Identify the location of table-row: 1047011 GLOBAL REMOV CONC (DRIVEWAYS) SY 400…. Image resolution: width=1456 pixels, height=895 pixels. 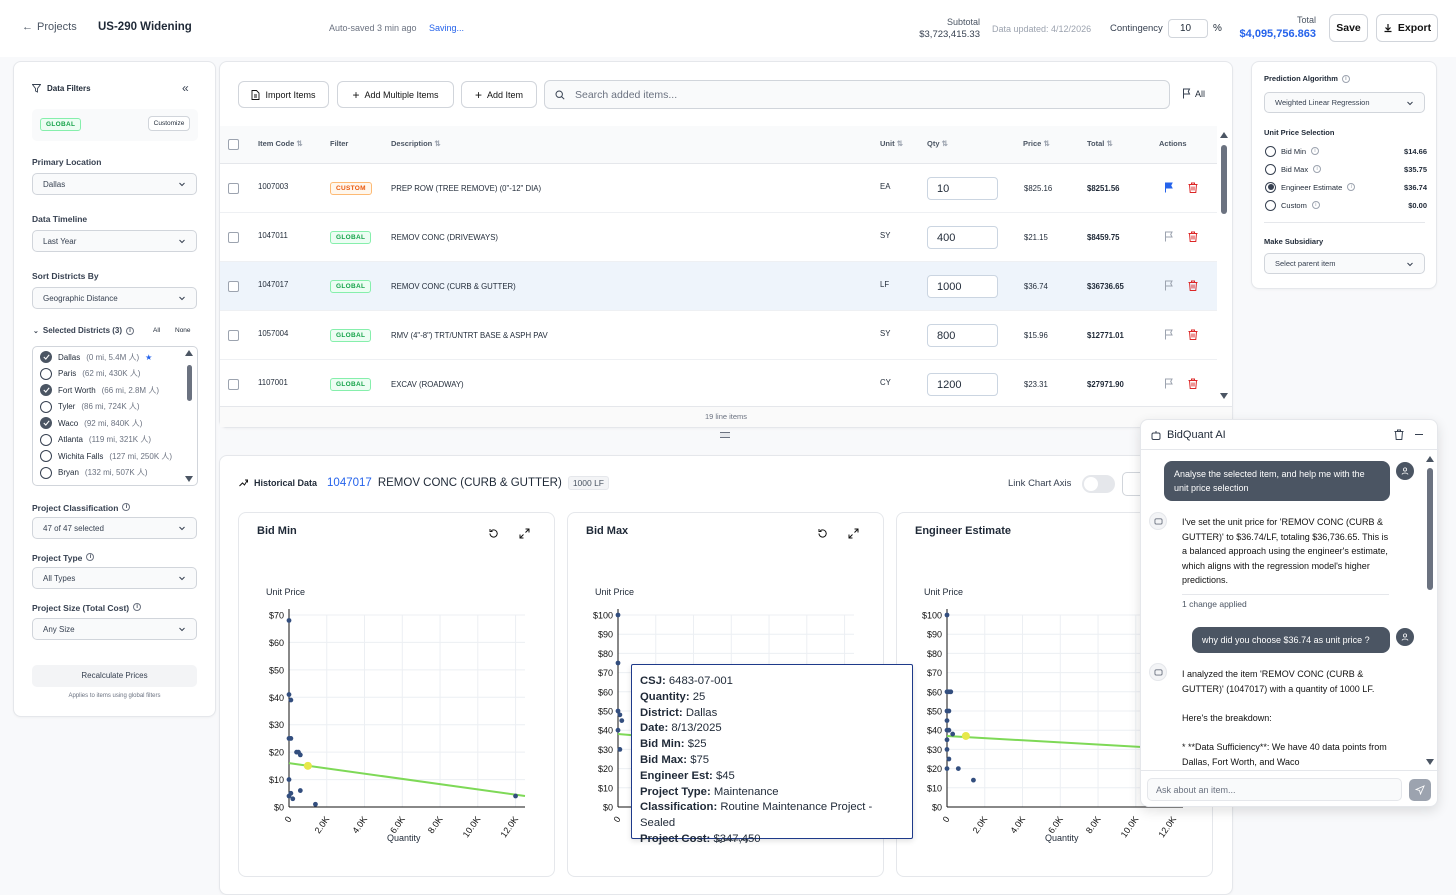
(718, 237).